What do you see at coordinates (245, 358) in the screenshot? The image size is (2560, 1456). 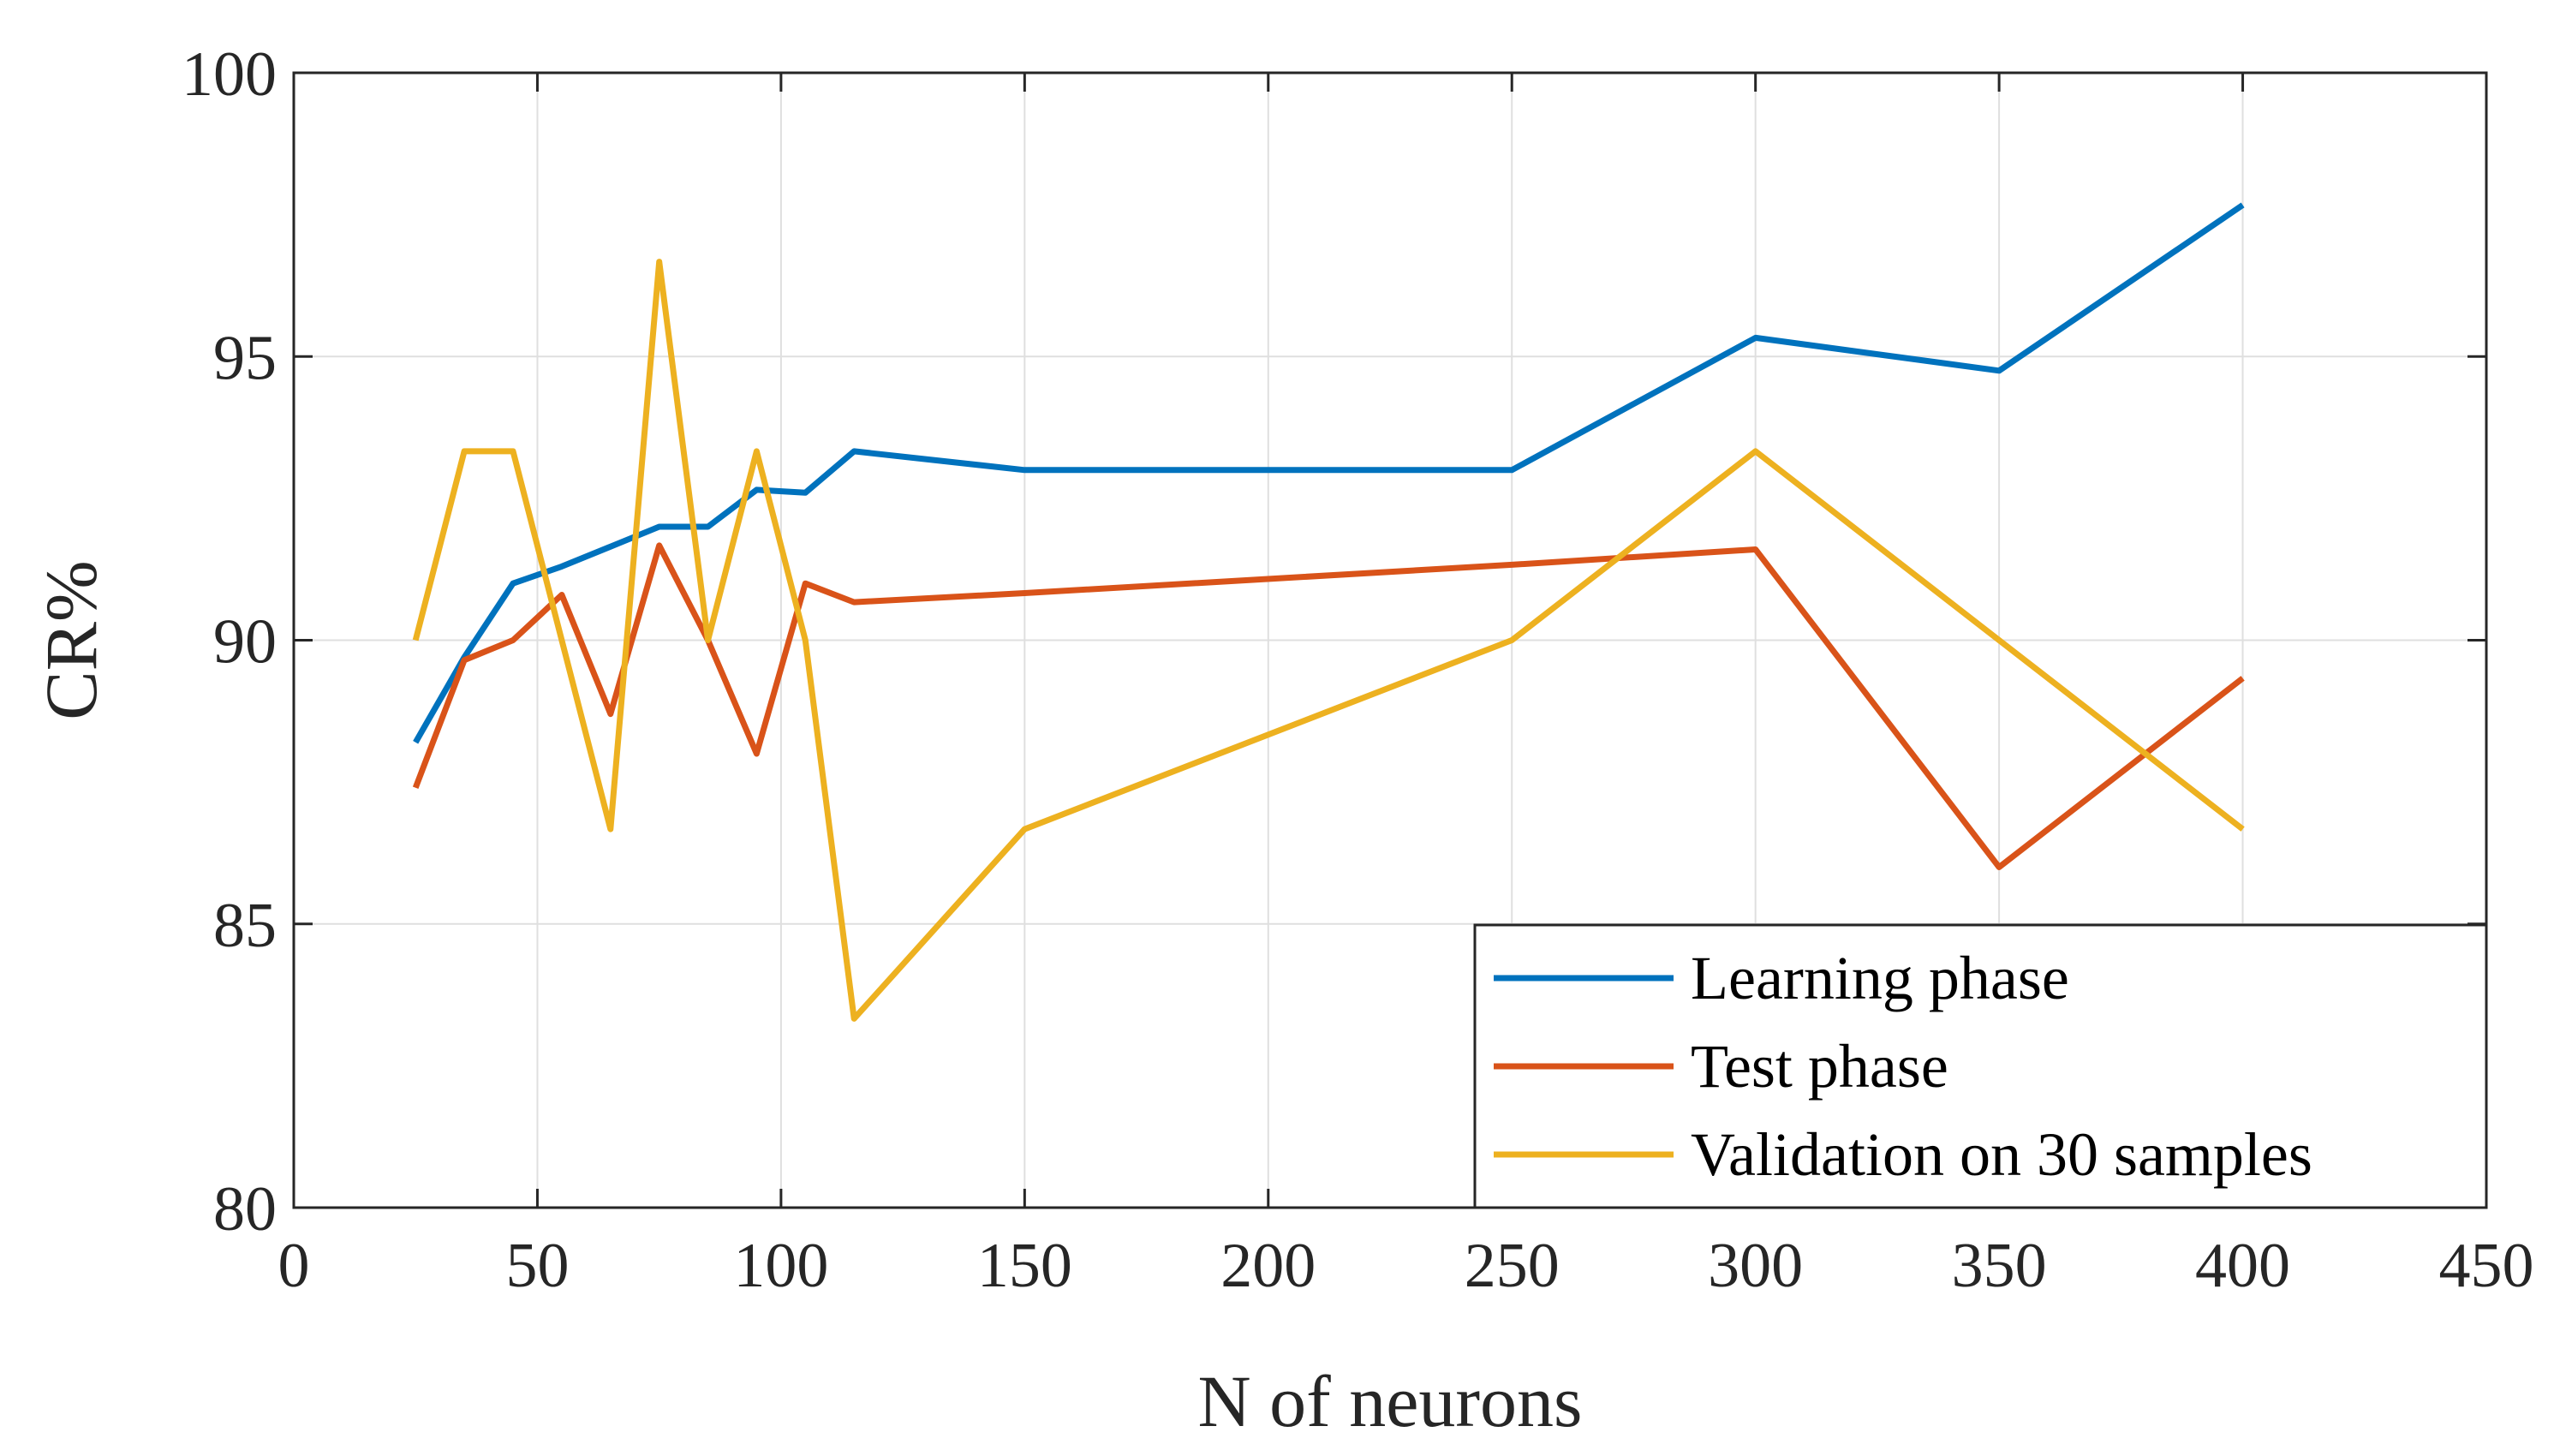 I see `y-tick-label: 95` at bounding box center [245, 358].